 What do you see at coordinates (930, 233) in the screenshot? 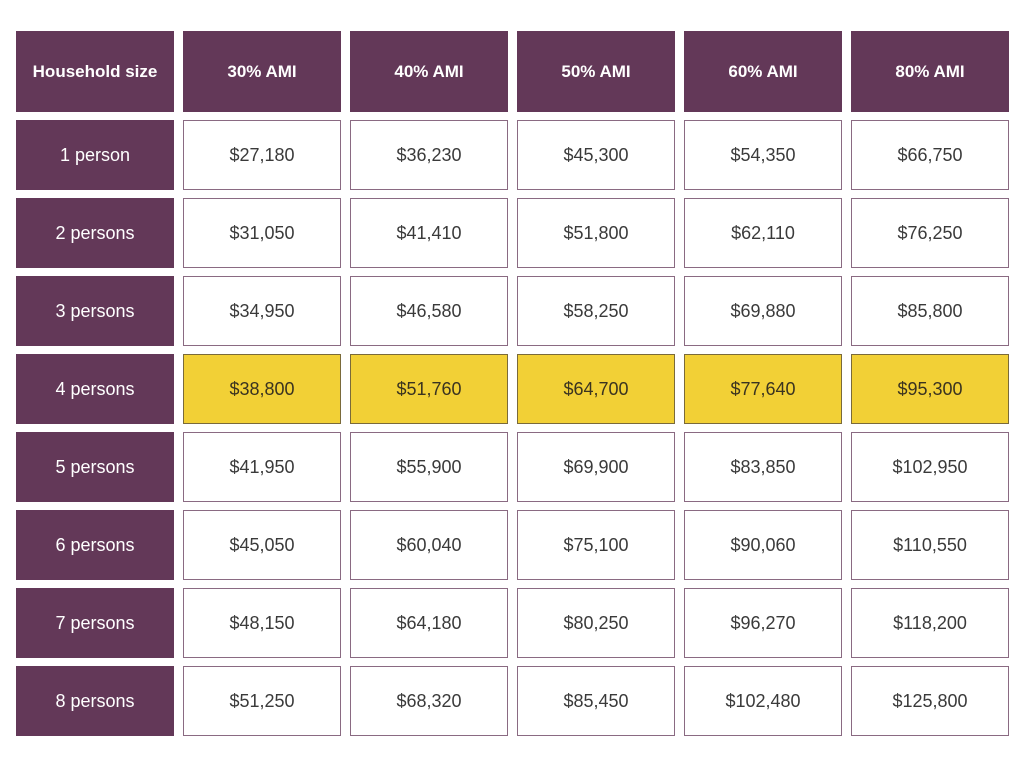
I see `table-cell: $76,250` at bounding box center [930, 233].